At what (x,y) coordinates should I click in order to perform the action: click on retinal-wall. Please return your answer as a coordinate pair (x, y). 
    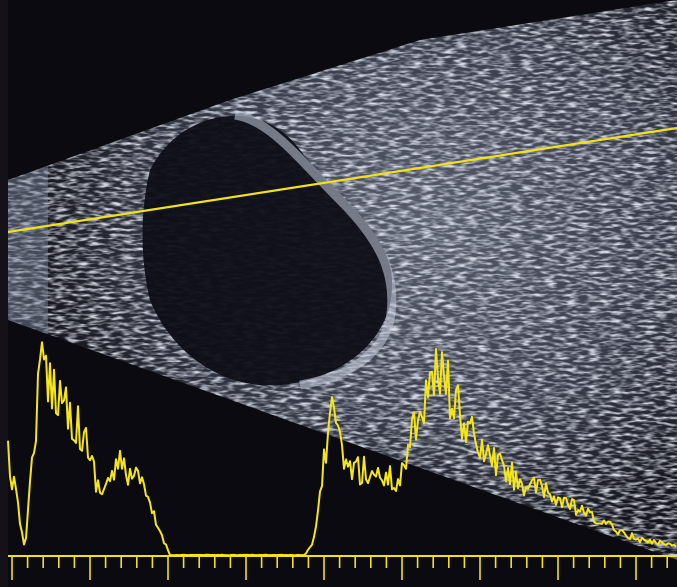
    Looking at the image, I should click on (315, 250).